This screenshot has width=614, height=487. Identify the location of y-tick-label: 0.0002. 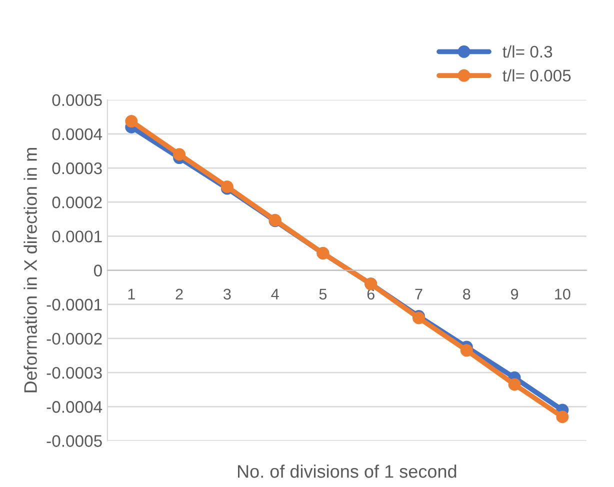
(77, 202).